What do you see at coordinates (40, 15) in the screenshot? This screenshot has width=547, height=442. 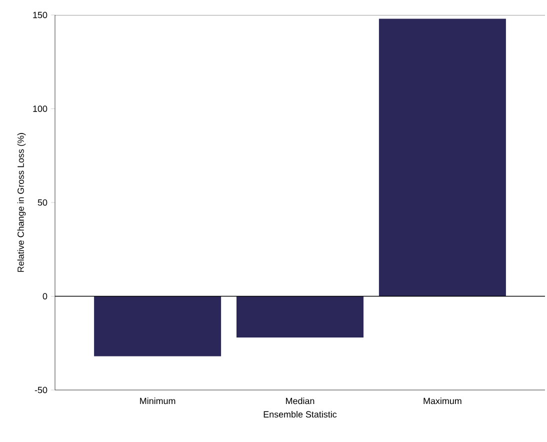 I see `y-tick-label: 150` at bounding box center [40, 15].